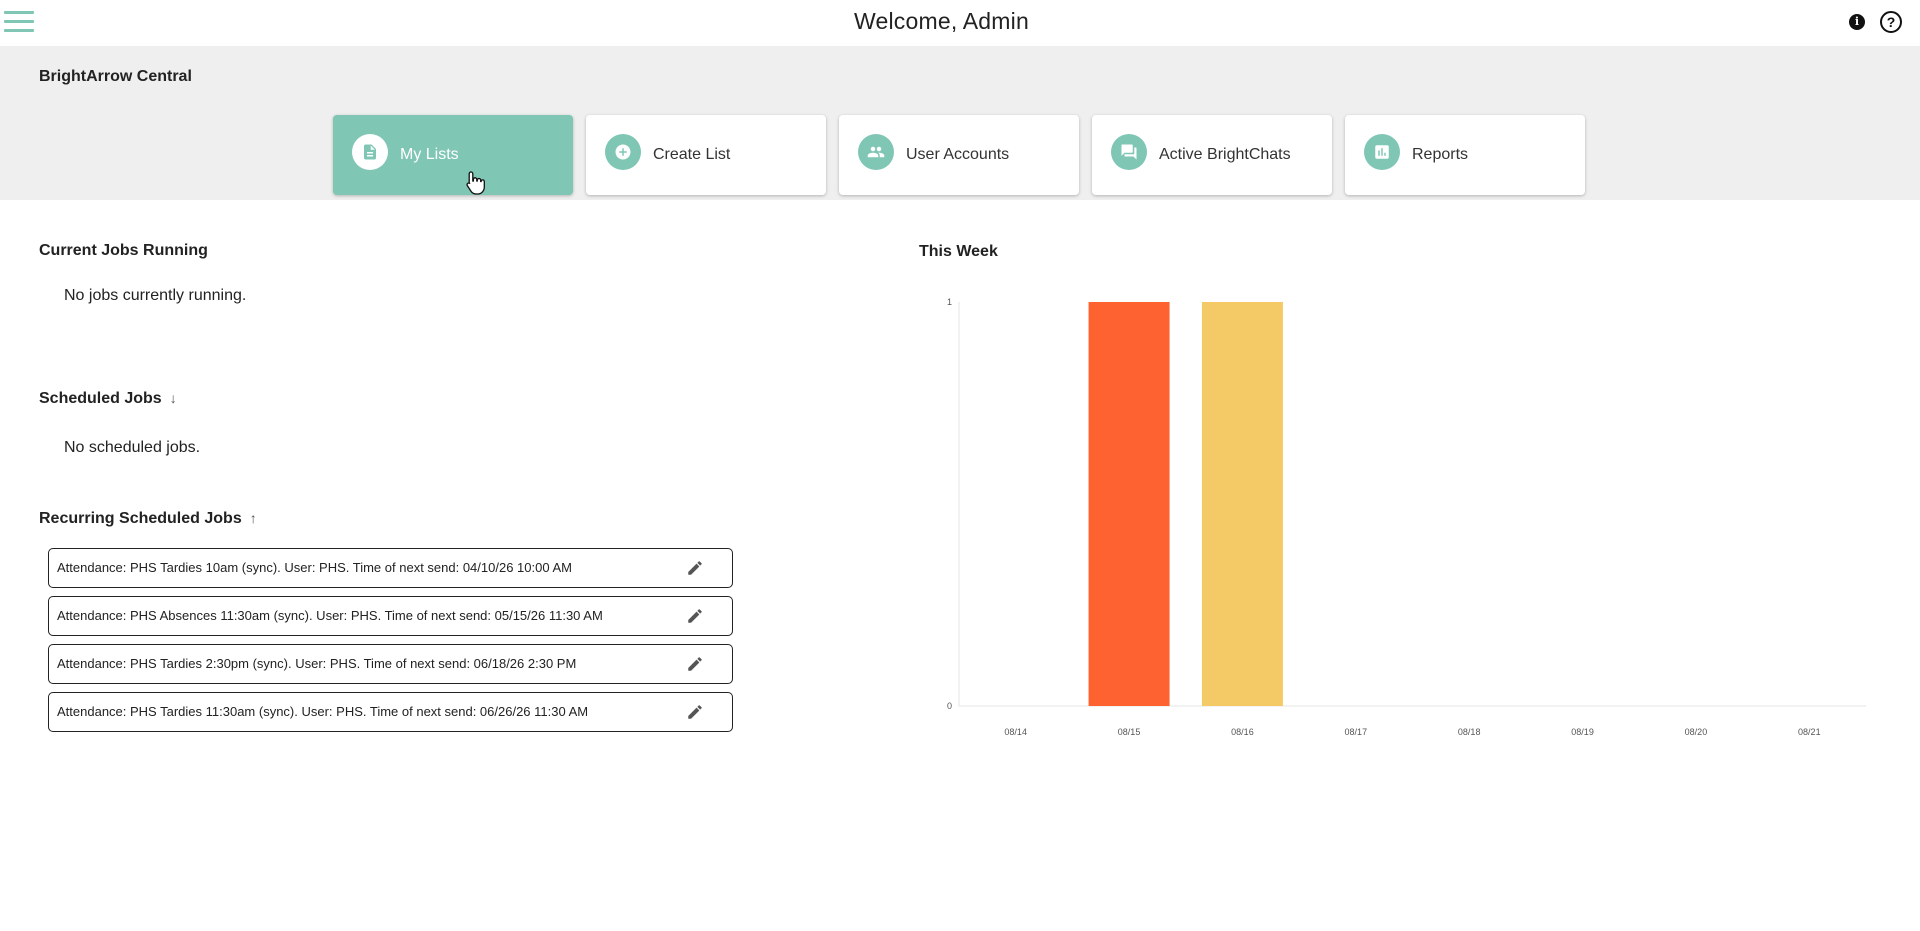 This screenshot has width=1920, height=931. Describe the element at coordinates (115, 76) in the screenshot. I see `band-title: BrightArrow Central` at that location.